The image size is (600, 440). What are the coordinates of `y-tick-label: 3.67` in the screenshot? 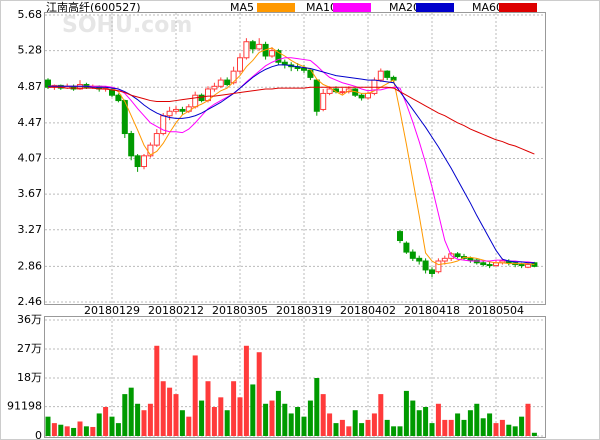 It's located at (30, 193).